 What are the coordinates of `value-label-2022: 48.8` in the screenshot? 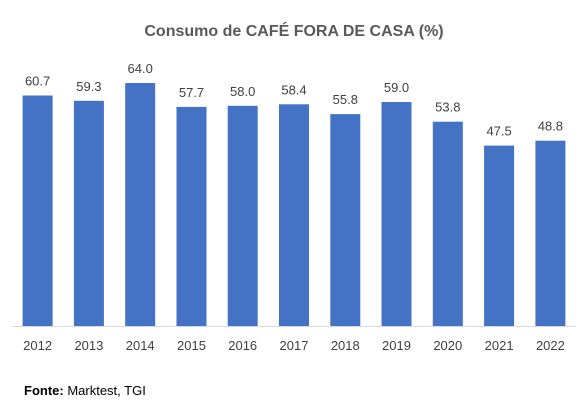 It's located at (550, 126).